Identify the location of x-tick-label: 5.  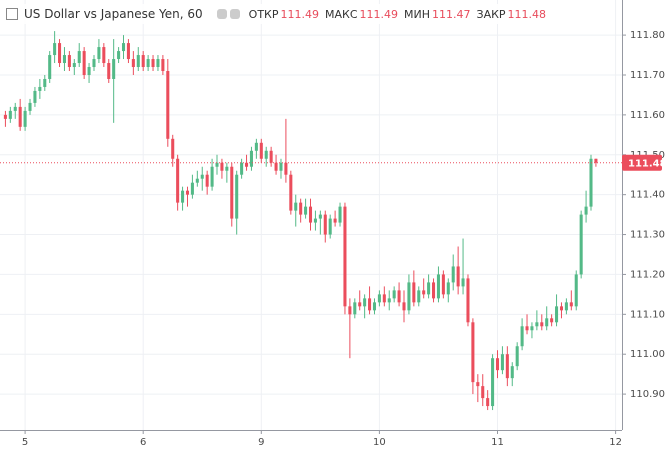
(25, 442).